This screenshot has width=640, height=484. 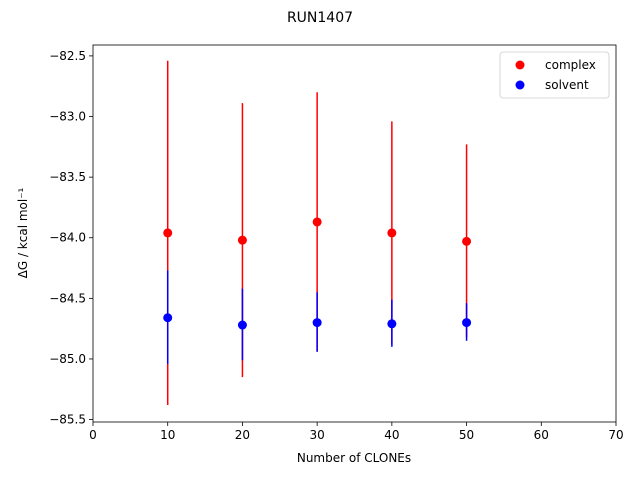 What do you see at coordinates (67, 117) in the screenshot?
I see `y-tick-label: −83.0` at bounding box center [67, 117].